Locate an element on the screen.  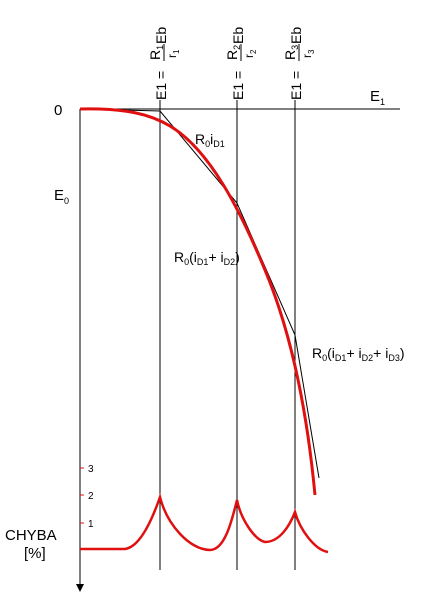
breakpoint-numerator: R2 is located at coordinates (233, 52).